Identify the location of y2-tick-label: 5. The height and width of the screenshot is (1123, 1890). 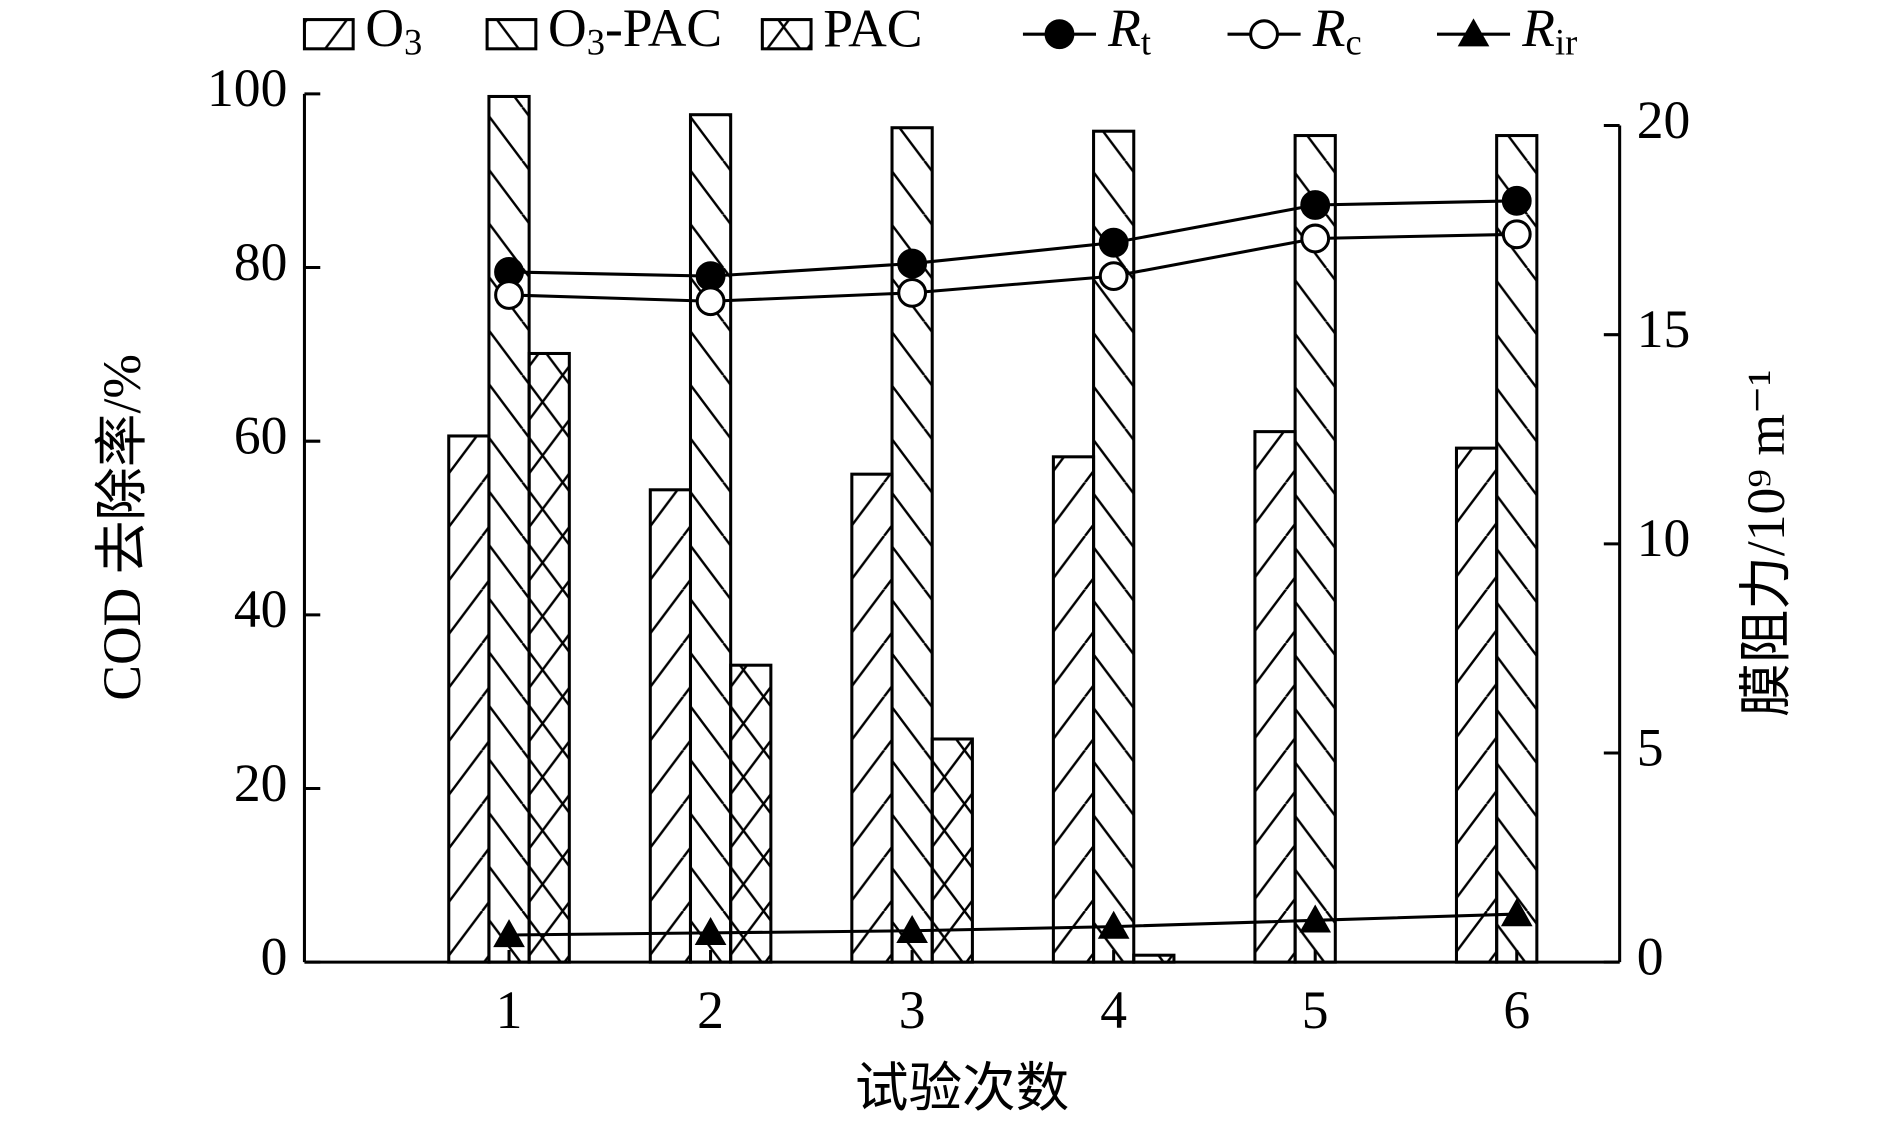
(1650, 747).